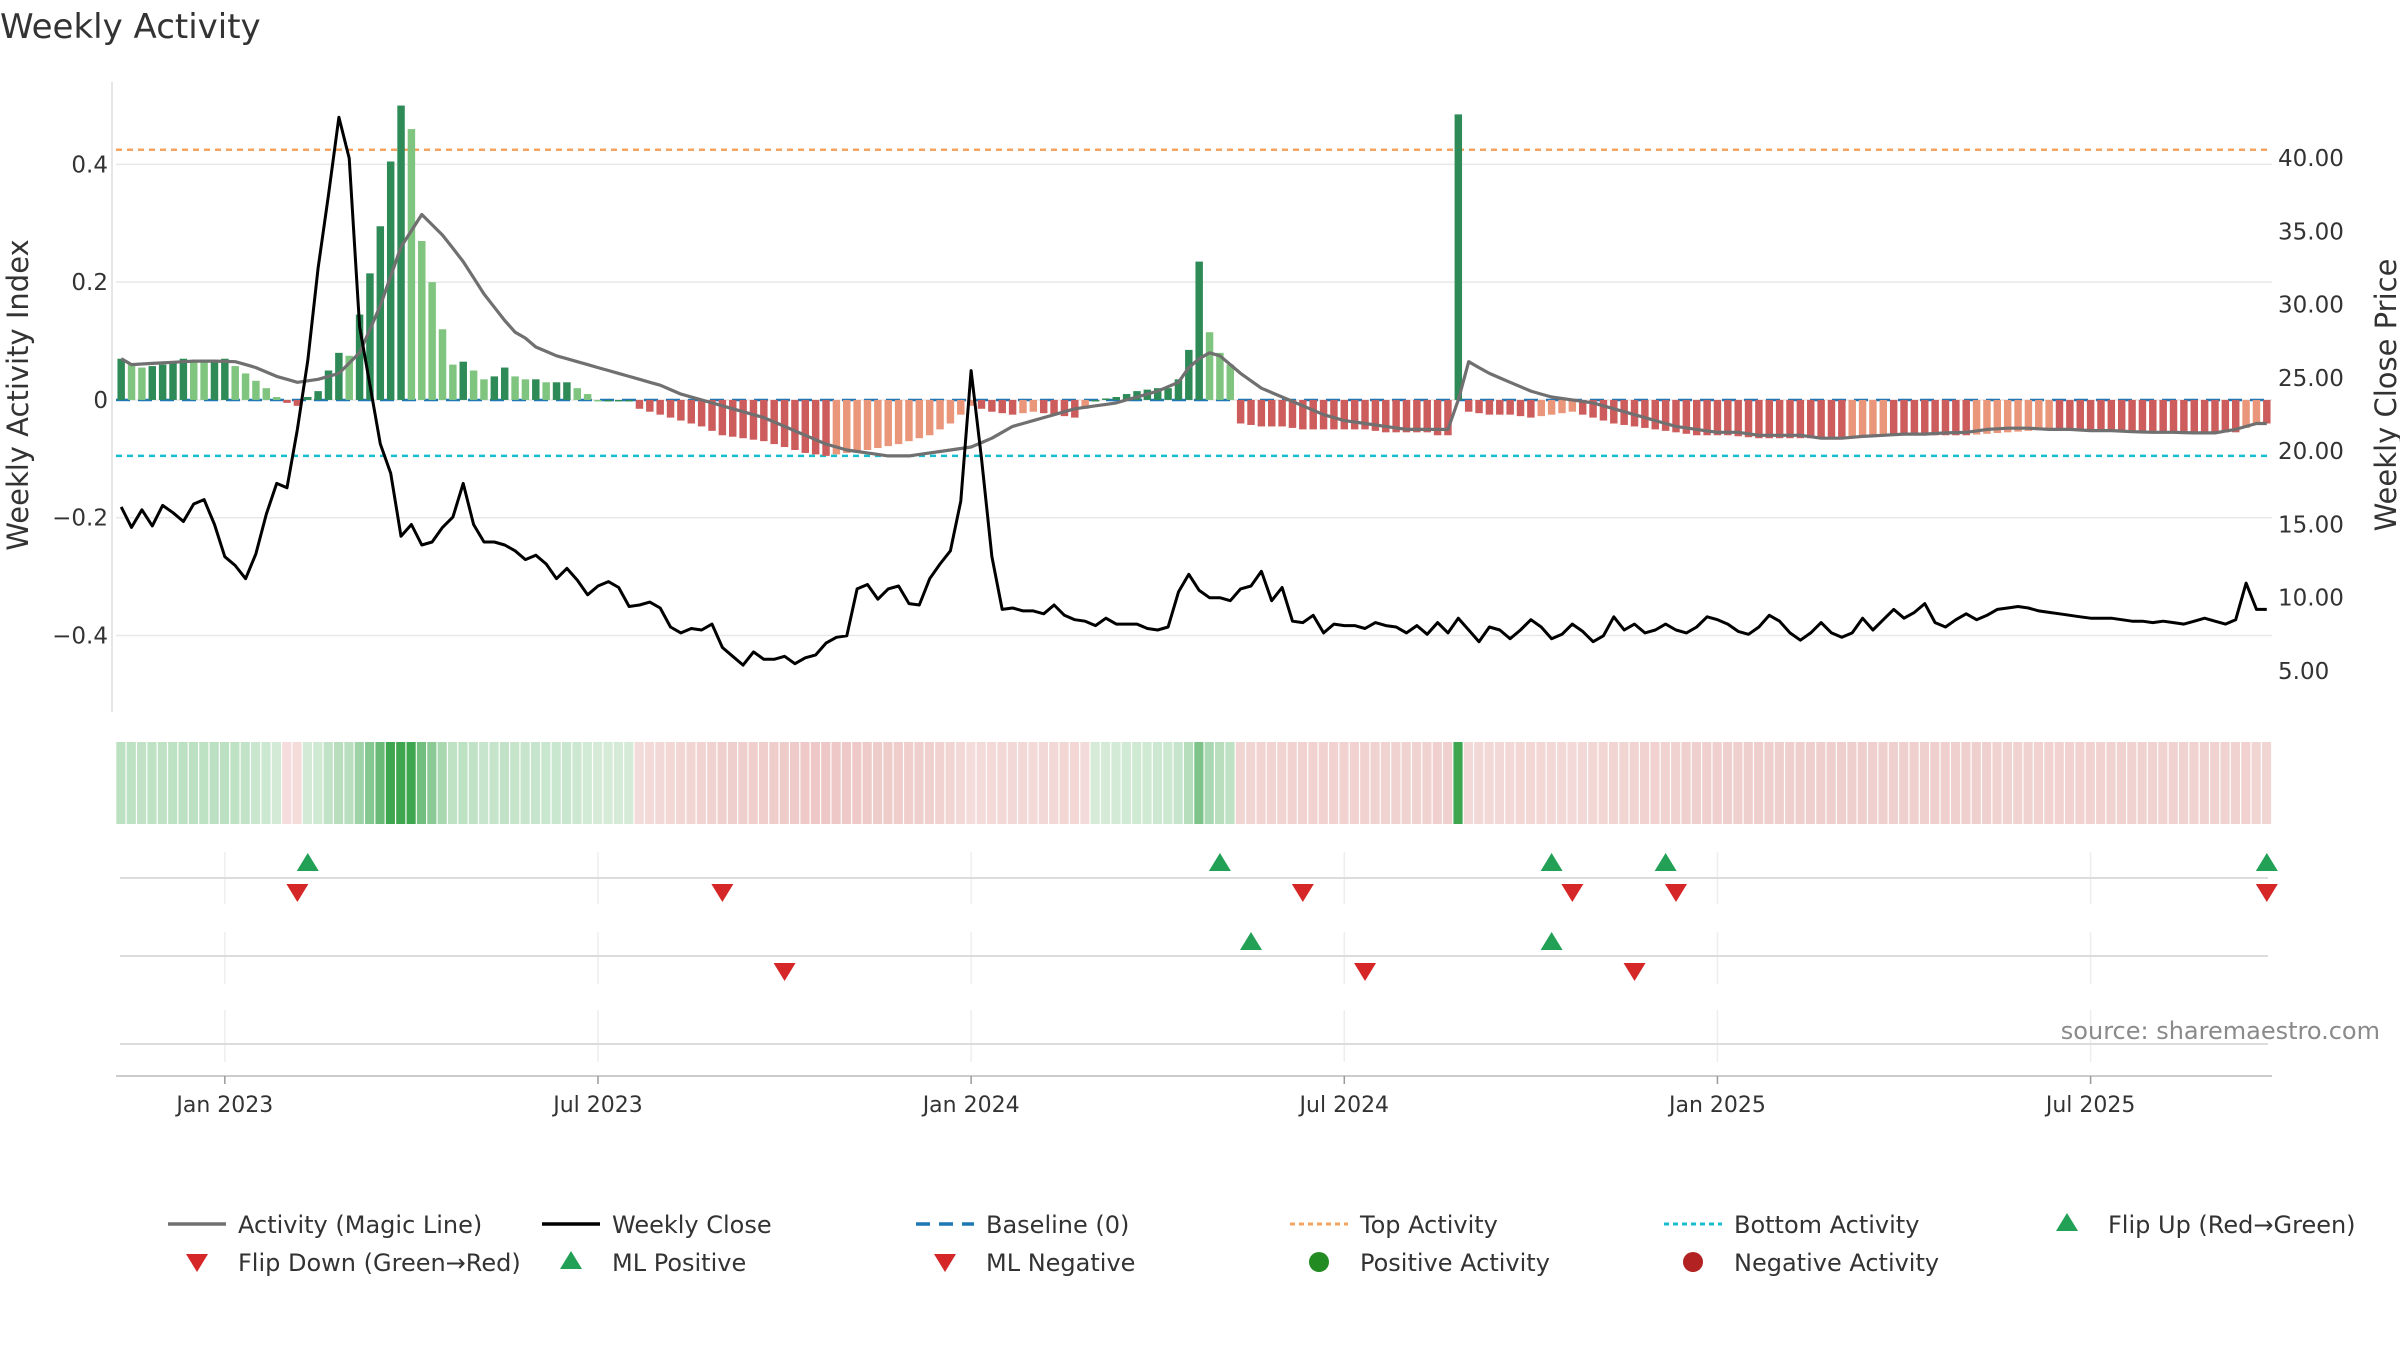 The width and height of the screenshot is (2400, 1350). What do you see at coordinates (2311, 306) in the screenshot?
I see `right-tick-label: 30.00` at bounding box center [2311, 306].